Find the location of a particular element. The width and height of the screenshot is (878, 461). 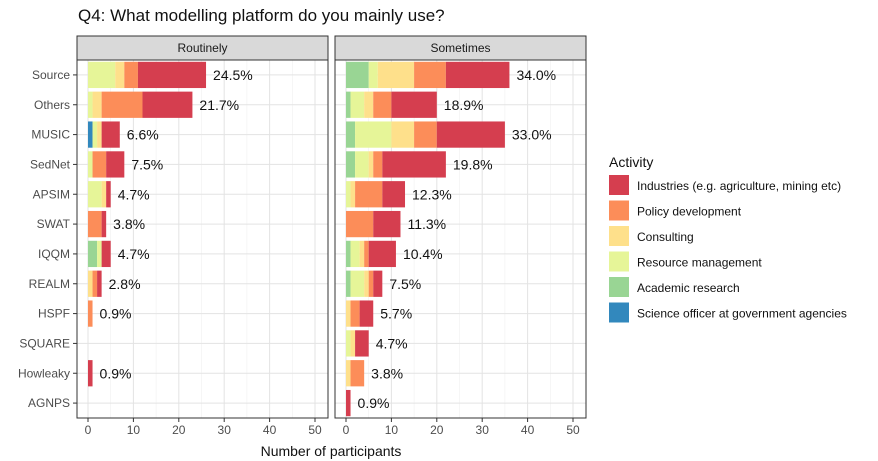

bar-percent-label: 3.8% is located at coordinates (129, 224).